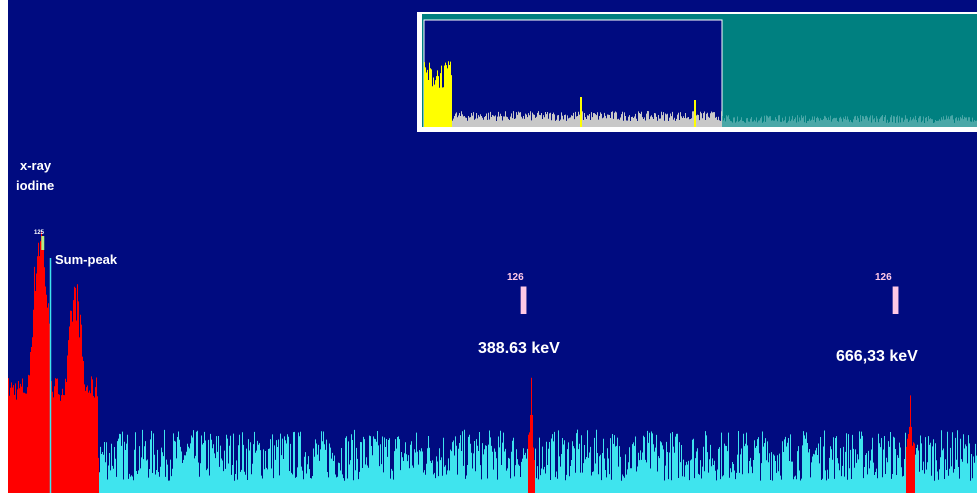 The height and width of the screenshot is (493, 977). What do you see at coordinates (43, 244) in the screenshot?
I see `sum-peak-isotope-symbol: I` at bounding box center [43, 244].